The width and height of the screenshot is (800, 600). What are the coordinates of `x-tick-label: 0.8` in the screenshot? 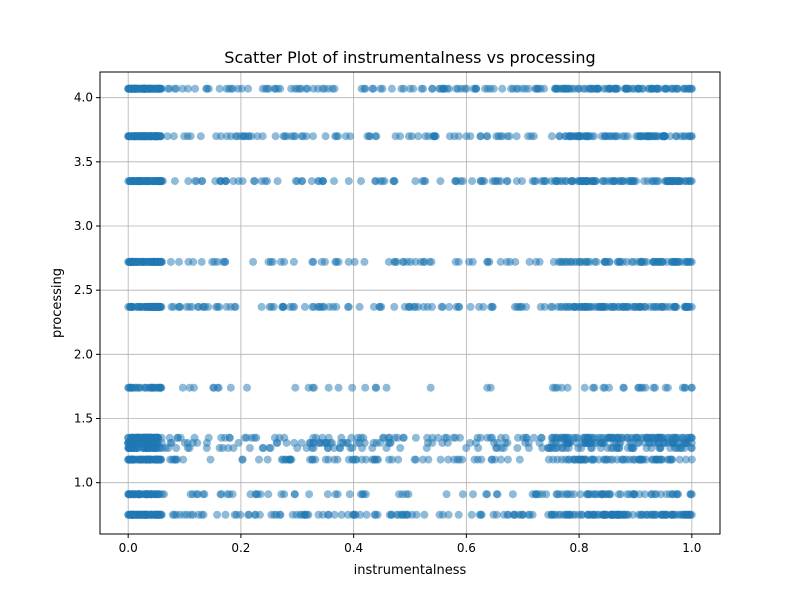 It's located at (579, 548).